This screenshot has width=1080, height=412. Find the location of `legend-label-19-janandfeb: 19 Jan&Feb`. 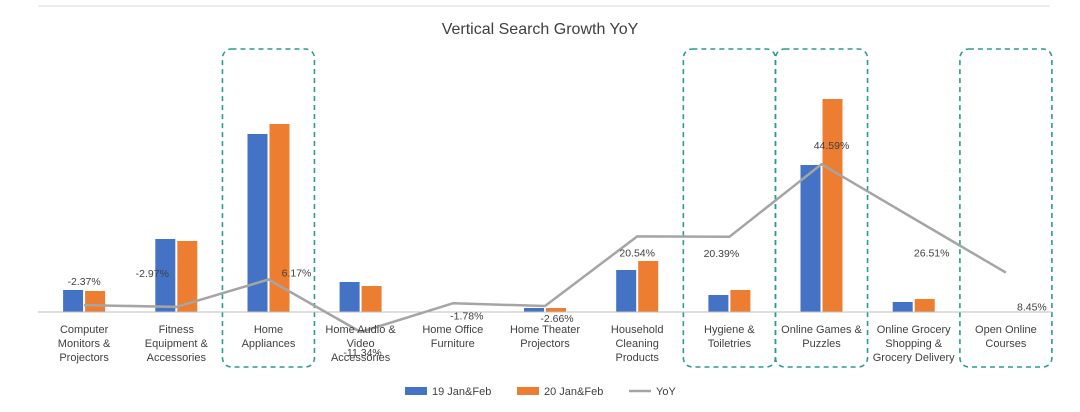

legend-label-19-janandfeb: 19 Jan&Feb is located at coordinates (461, 392).